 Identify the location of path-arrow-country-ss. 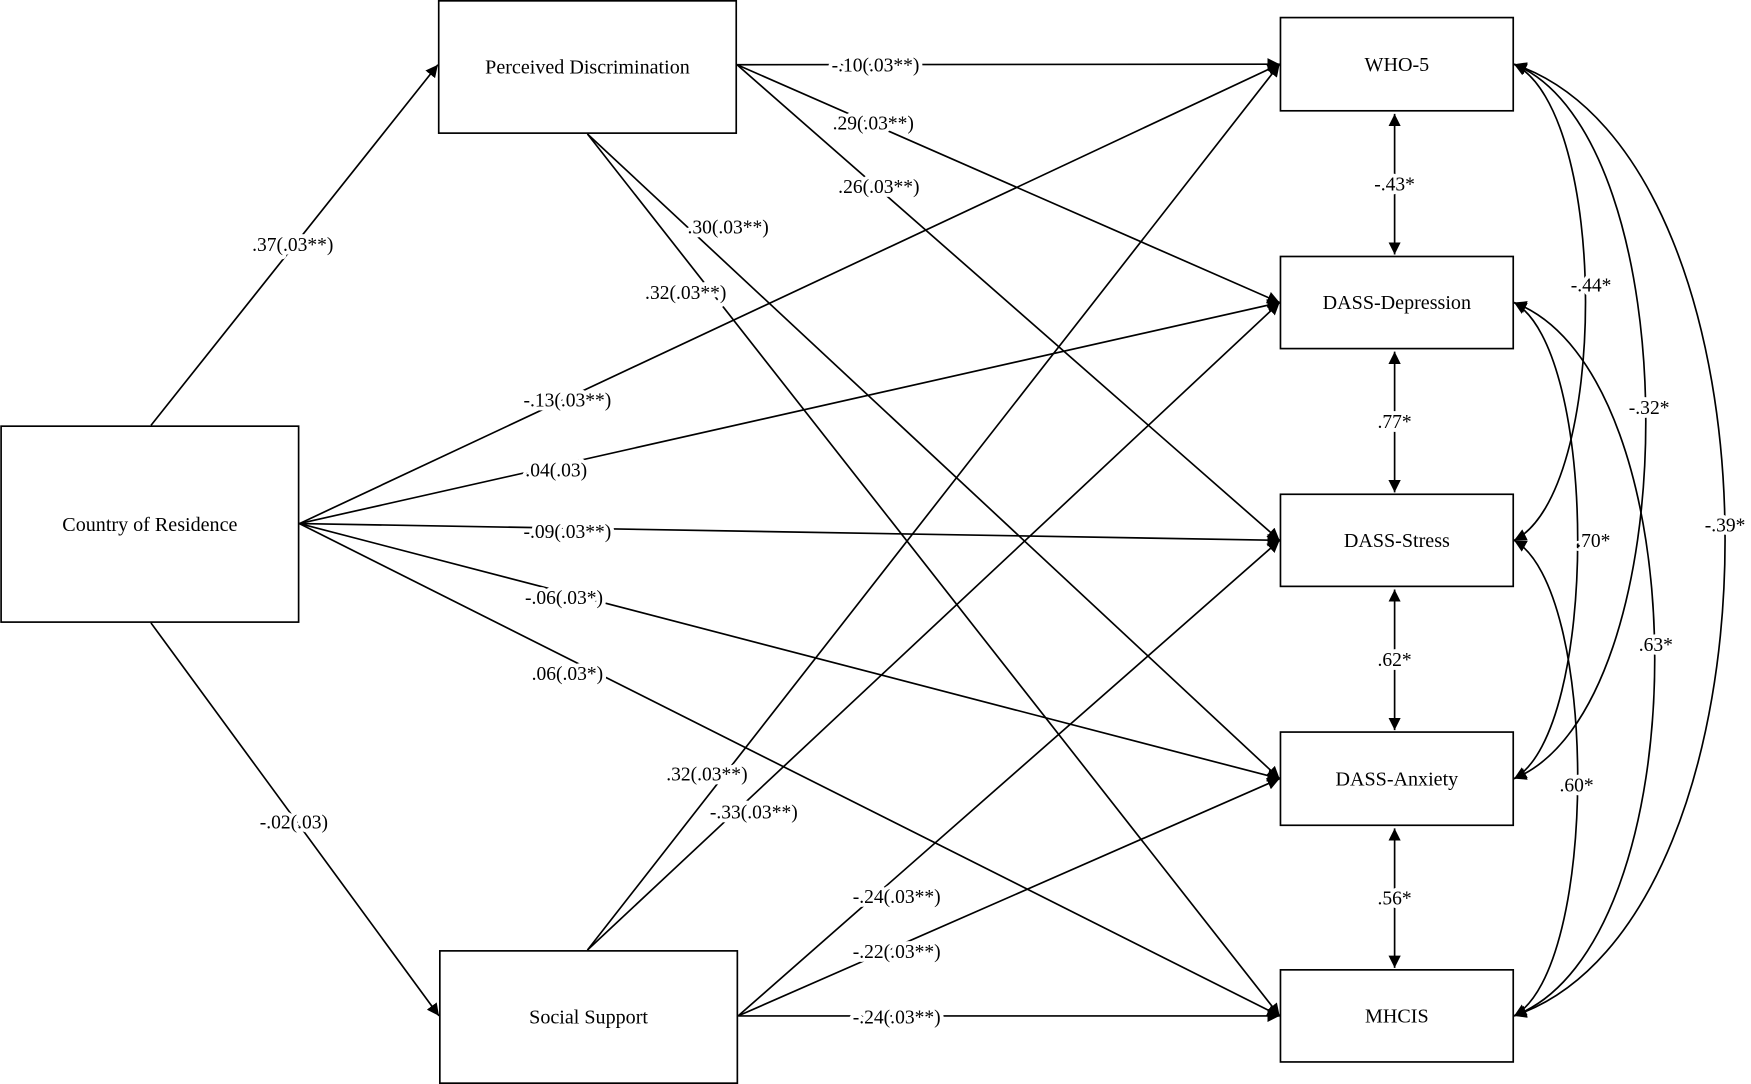
(295, 819).